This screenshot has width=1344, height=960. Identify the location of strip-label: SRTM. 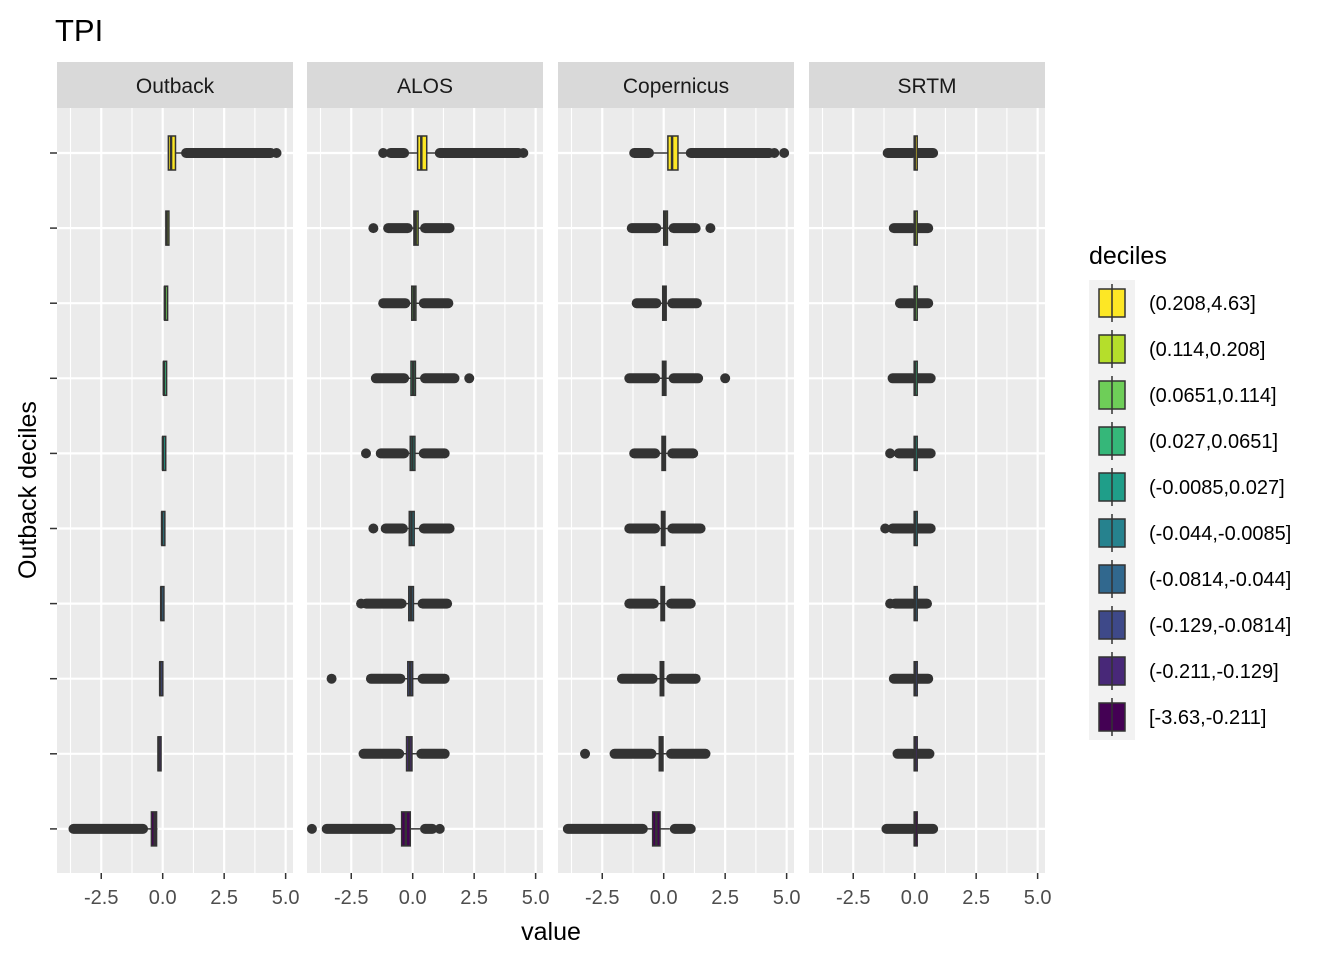
(926, 86).